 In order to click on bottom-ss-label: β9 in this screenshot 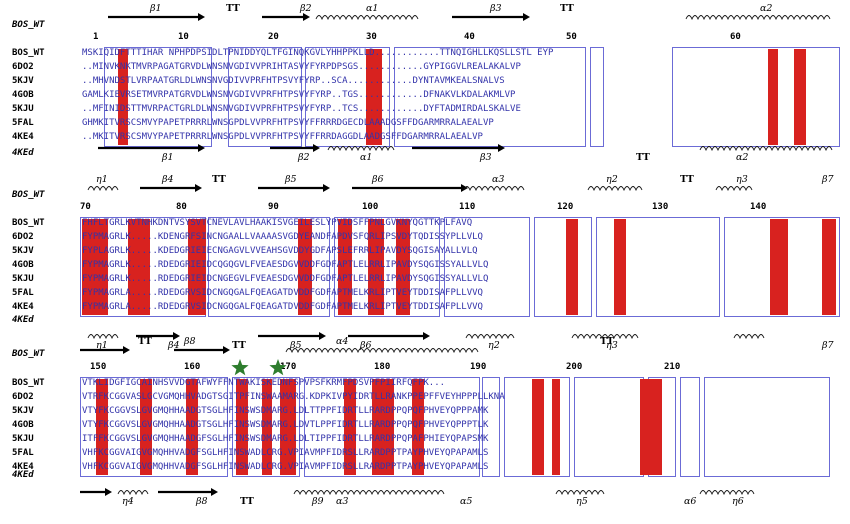, I will do `click(318, 501)`.